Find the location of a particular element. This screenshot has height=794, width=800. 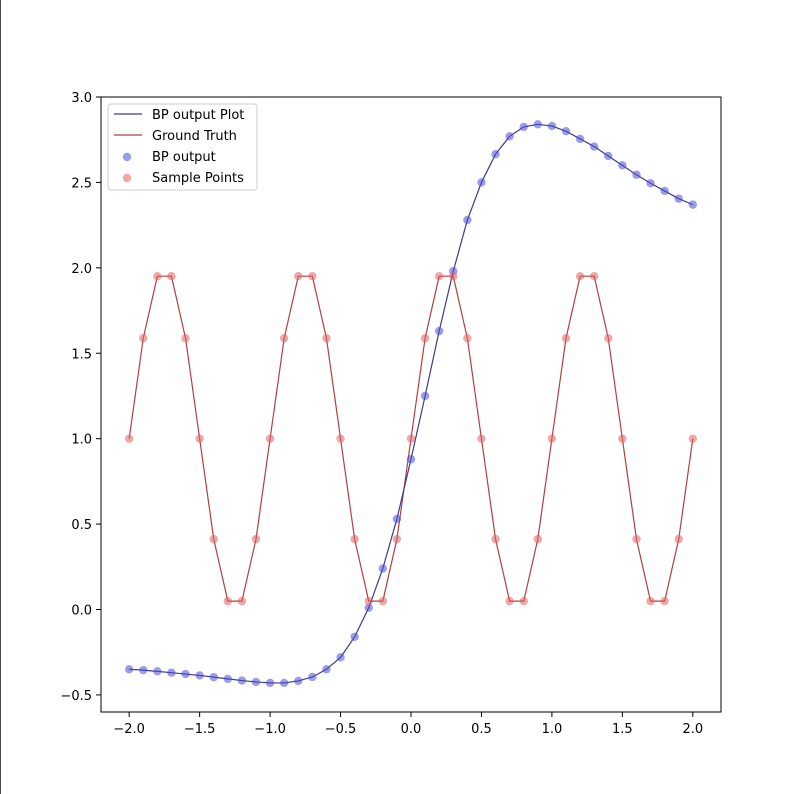

y-tick-label: 1.0 is located at coordinates (81, 440).